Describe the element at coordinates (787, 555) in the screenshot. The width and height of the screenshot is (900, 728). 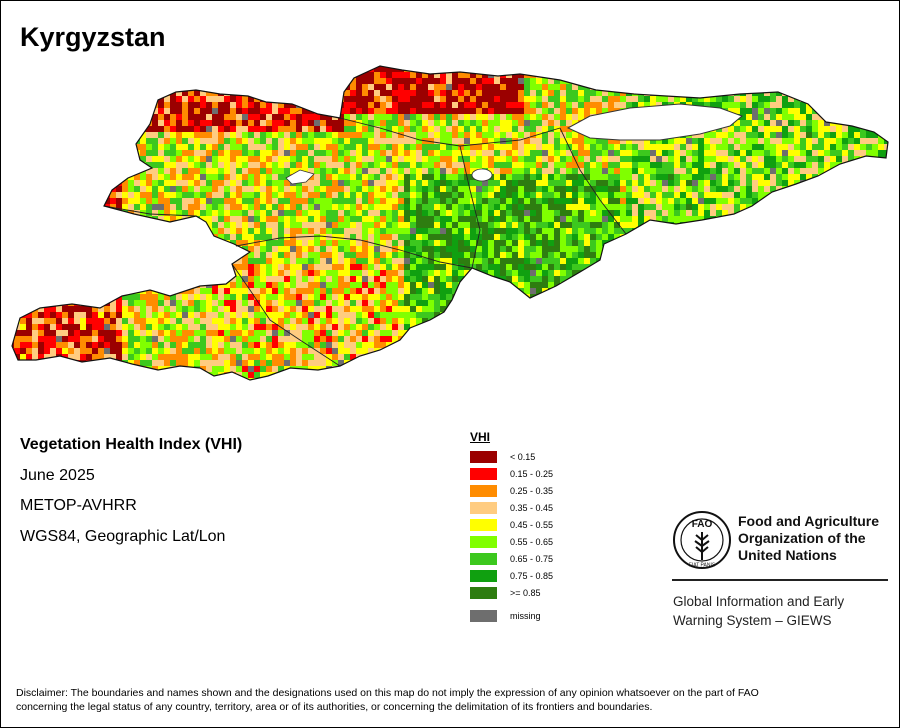
I see `fao-name-line3: United Nations` at that location.